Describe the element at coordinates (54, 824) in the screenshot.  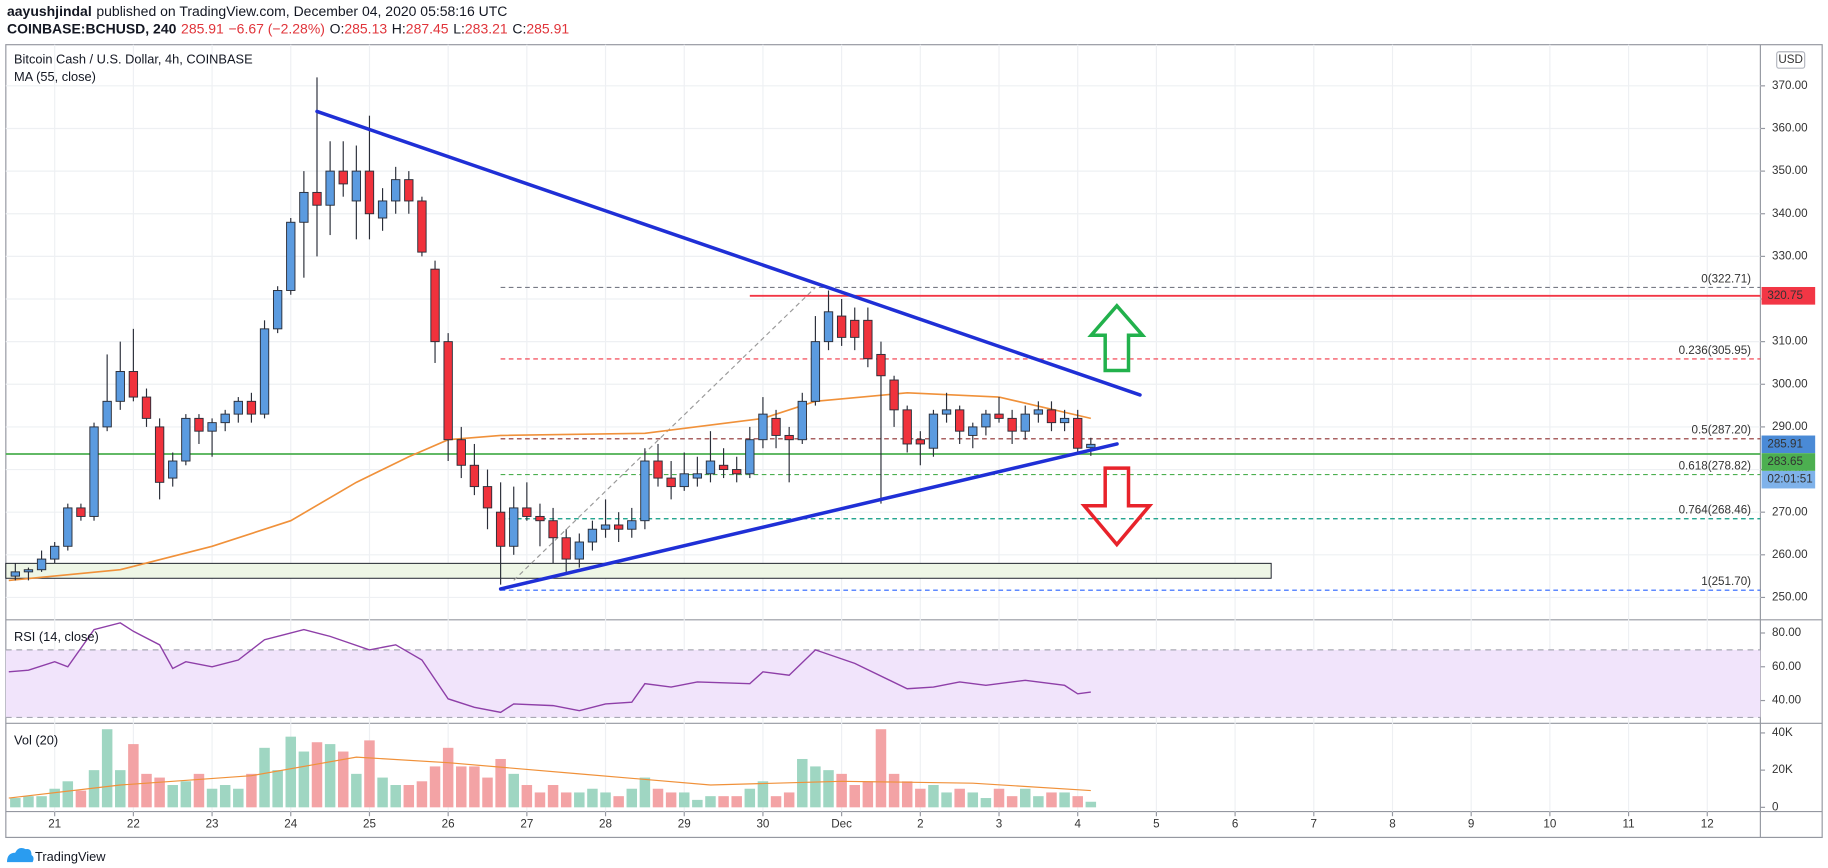
I see `x-tick-label: 21` at that location.